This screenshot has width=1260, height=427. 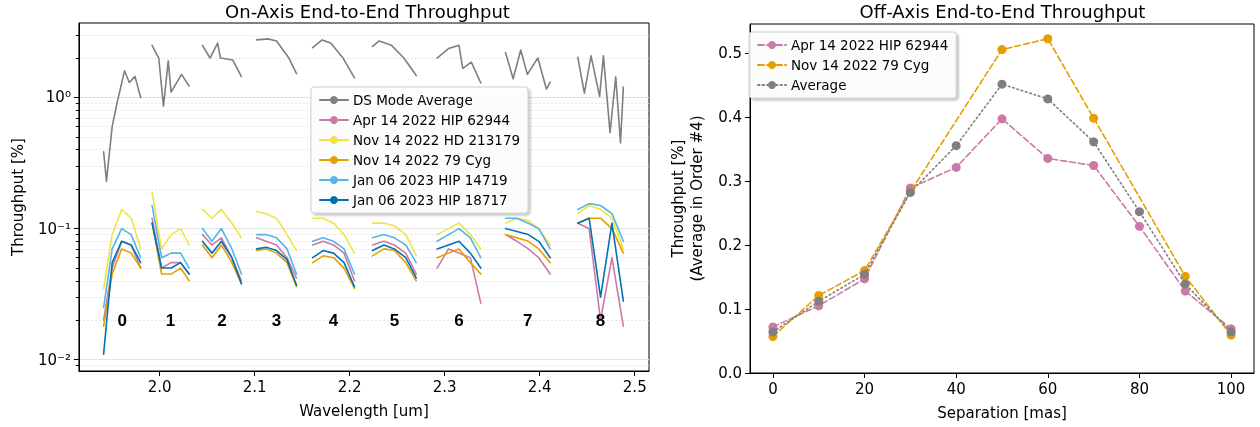 What do you see at coordinates (528, 321) in the screenshot?
I see `annotation: 7` at bounding box center [528, 321].